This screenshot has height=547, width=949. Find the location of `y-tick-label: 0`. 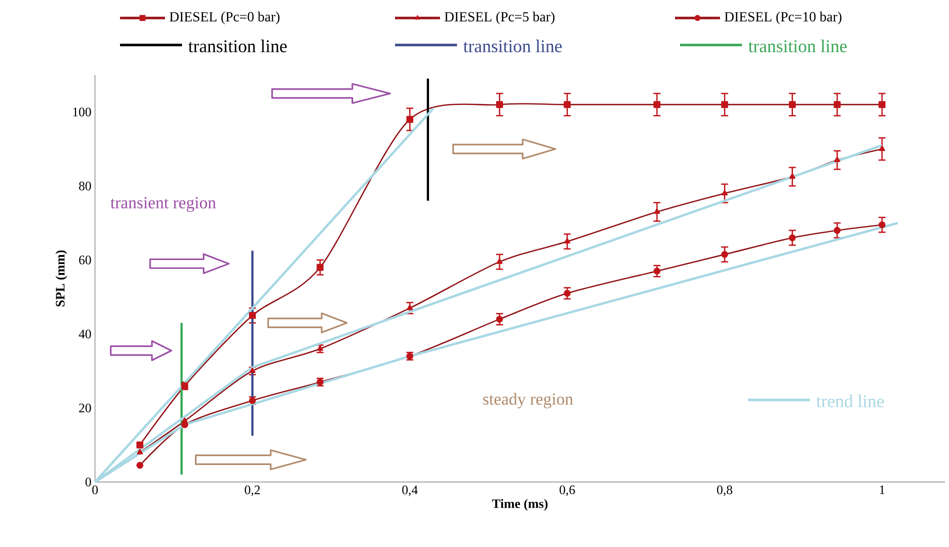

y-tick-label: 0 is located at coordinates (88, 482).